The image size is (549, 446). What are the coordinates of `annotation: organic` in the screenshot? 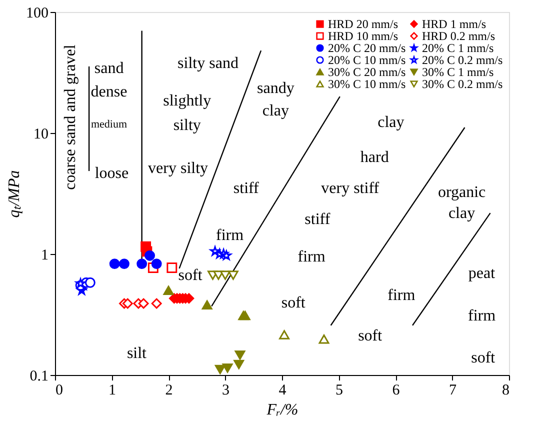 It's located at (462, 193).